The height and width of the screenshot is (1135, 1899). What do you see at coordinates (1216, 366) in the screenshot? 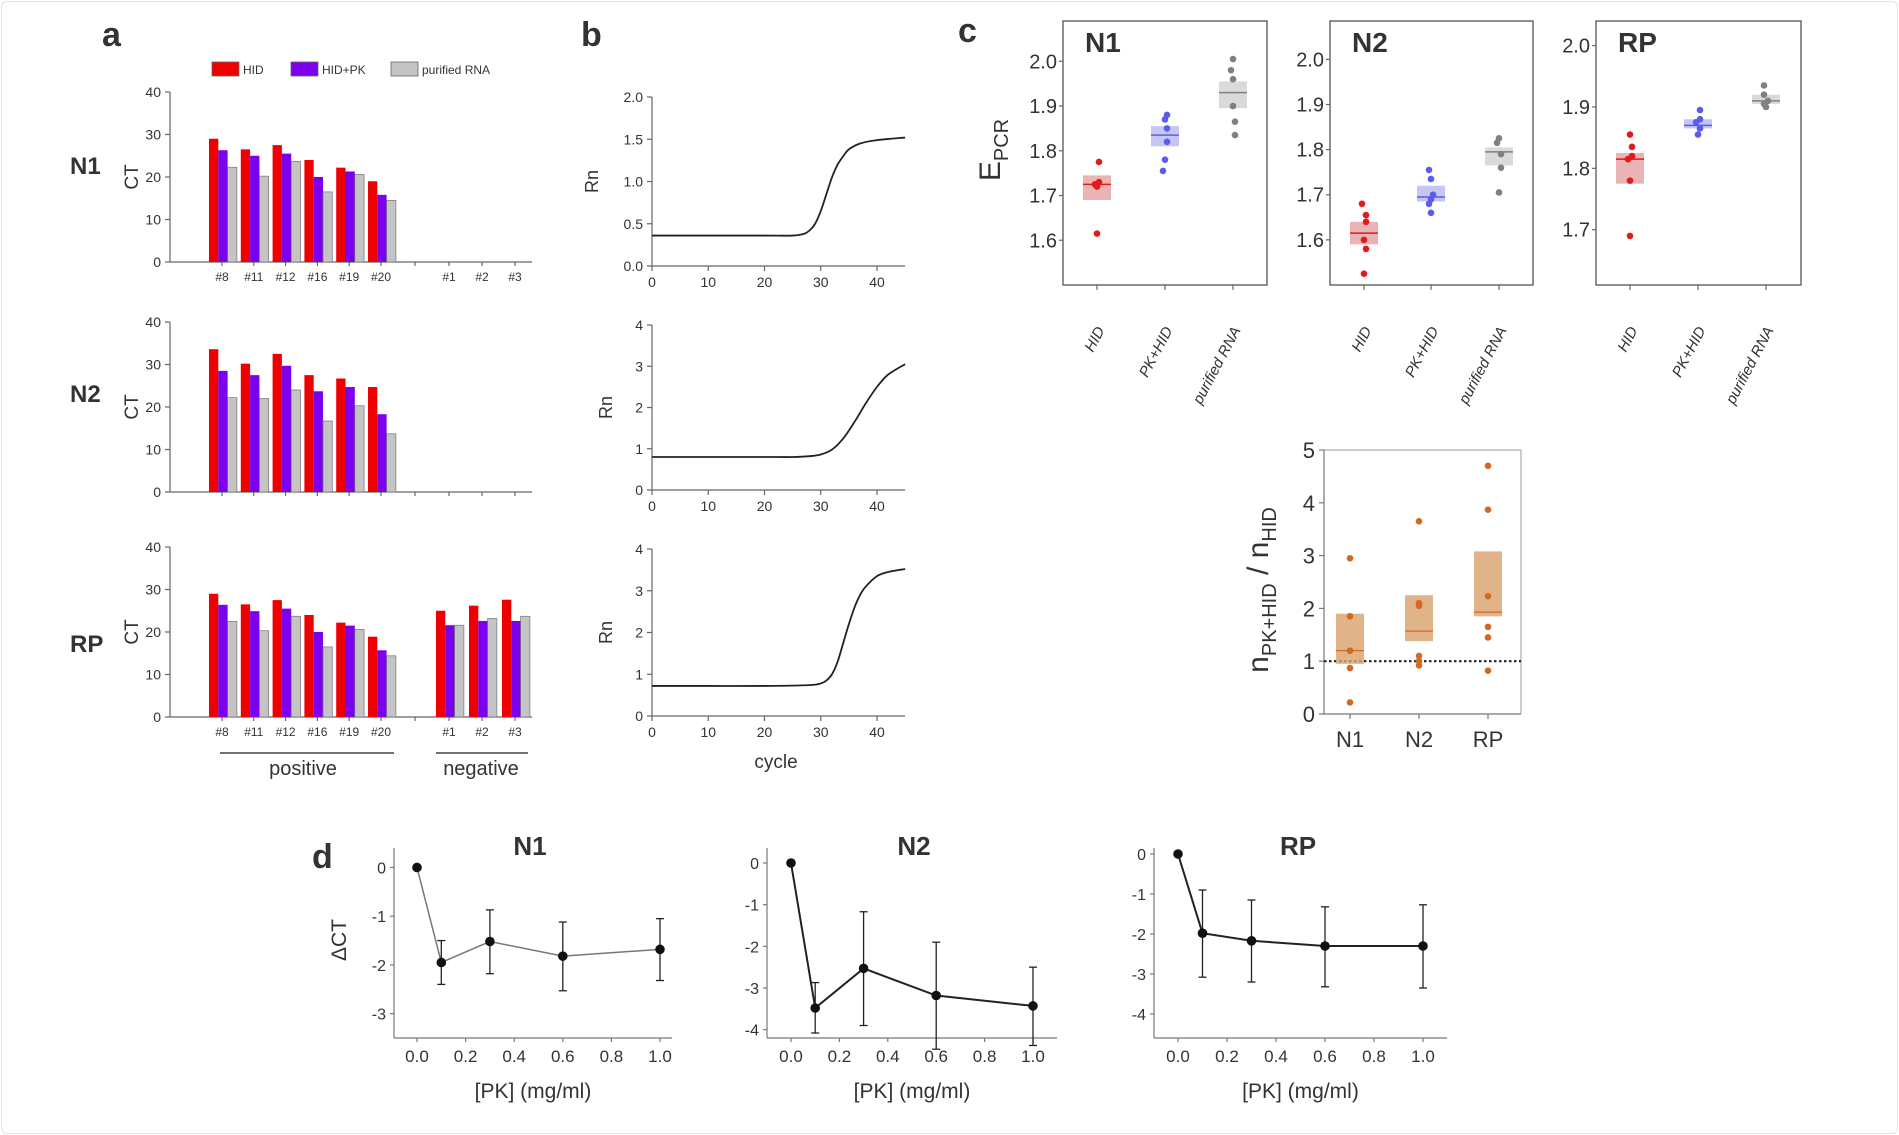
I see `x-tick-label: purified RNA` at bounding box center [1216, 366].